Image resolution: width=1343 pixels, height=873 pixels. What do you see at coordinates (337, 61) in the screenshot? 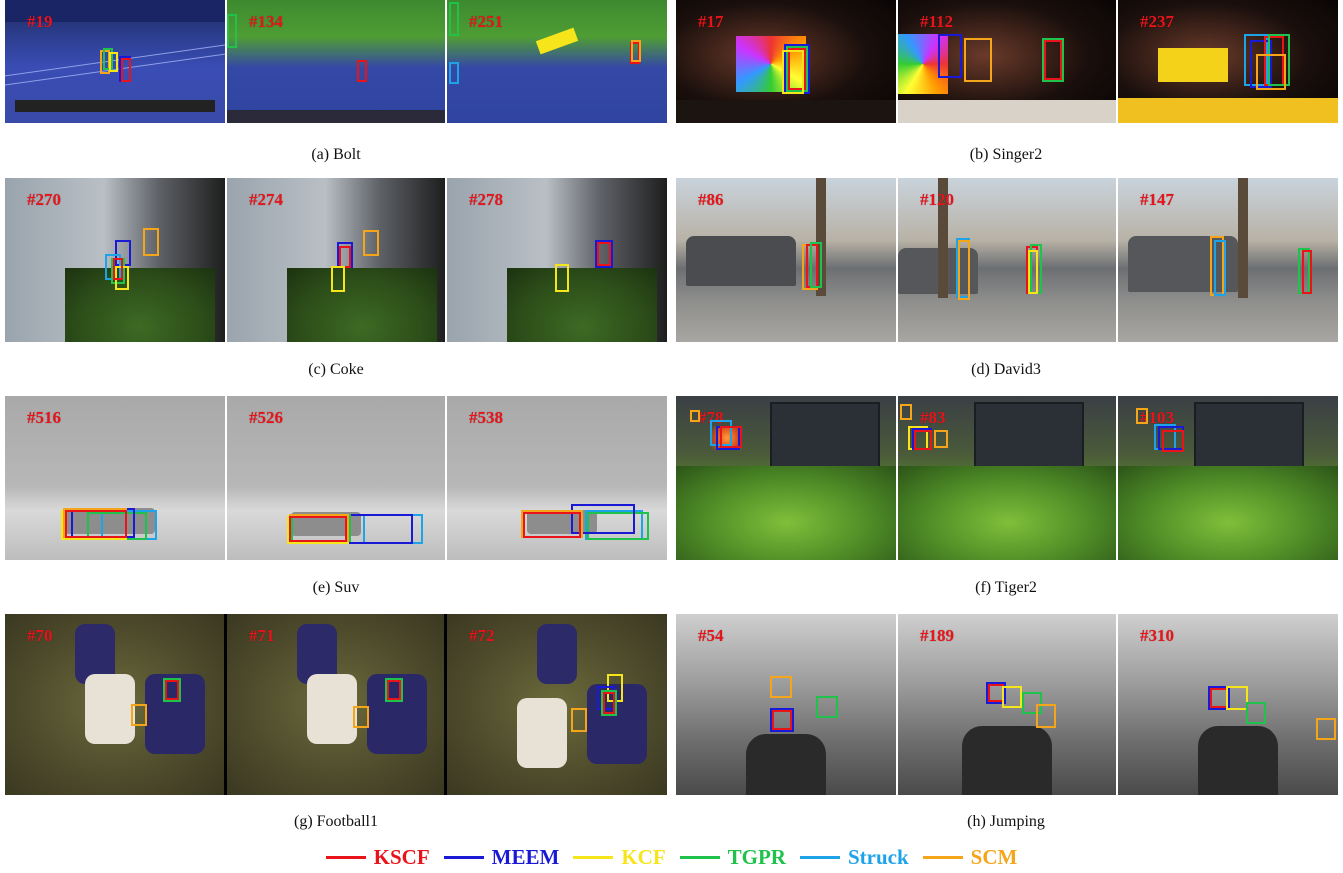
I see `frame-image: #134` at bounding box center [337, 61].